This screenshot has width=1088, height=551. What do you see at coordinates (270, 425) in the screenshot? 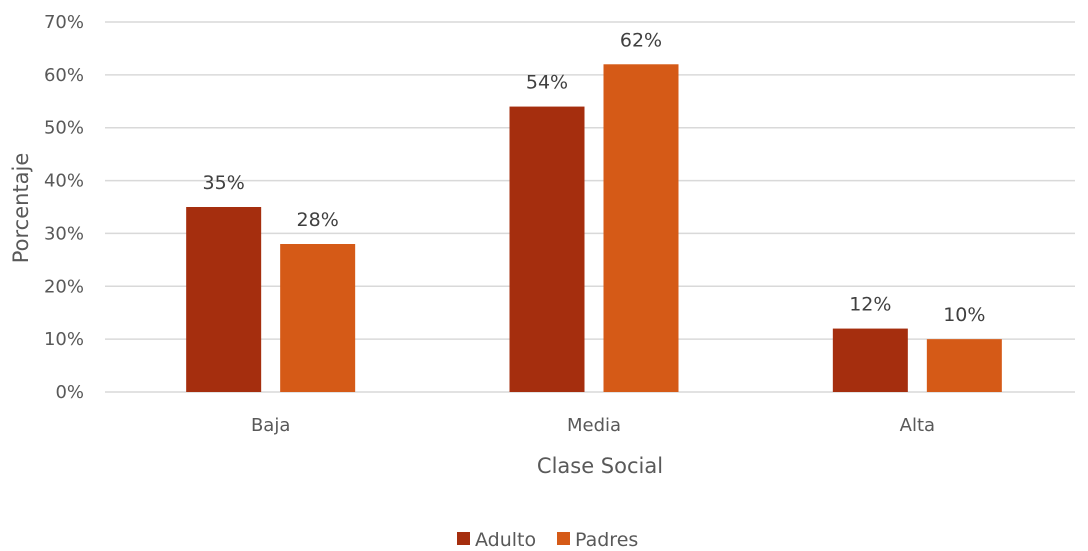
I see `x-category-label: Baja` at bounding box center [270, 425].